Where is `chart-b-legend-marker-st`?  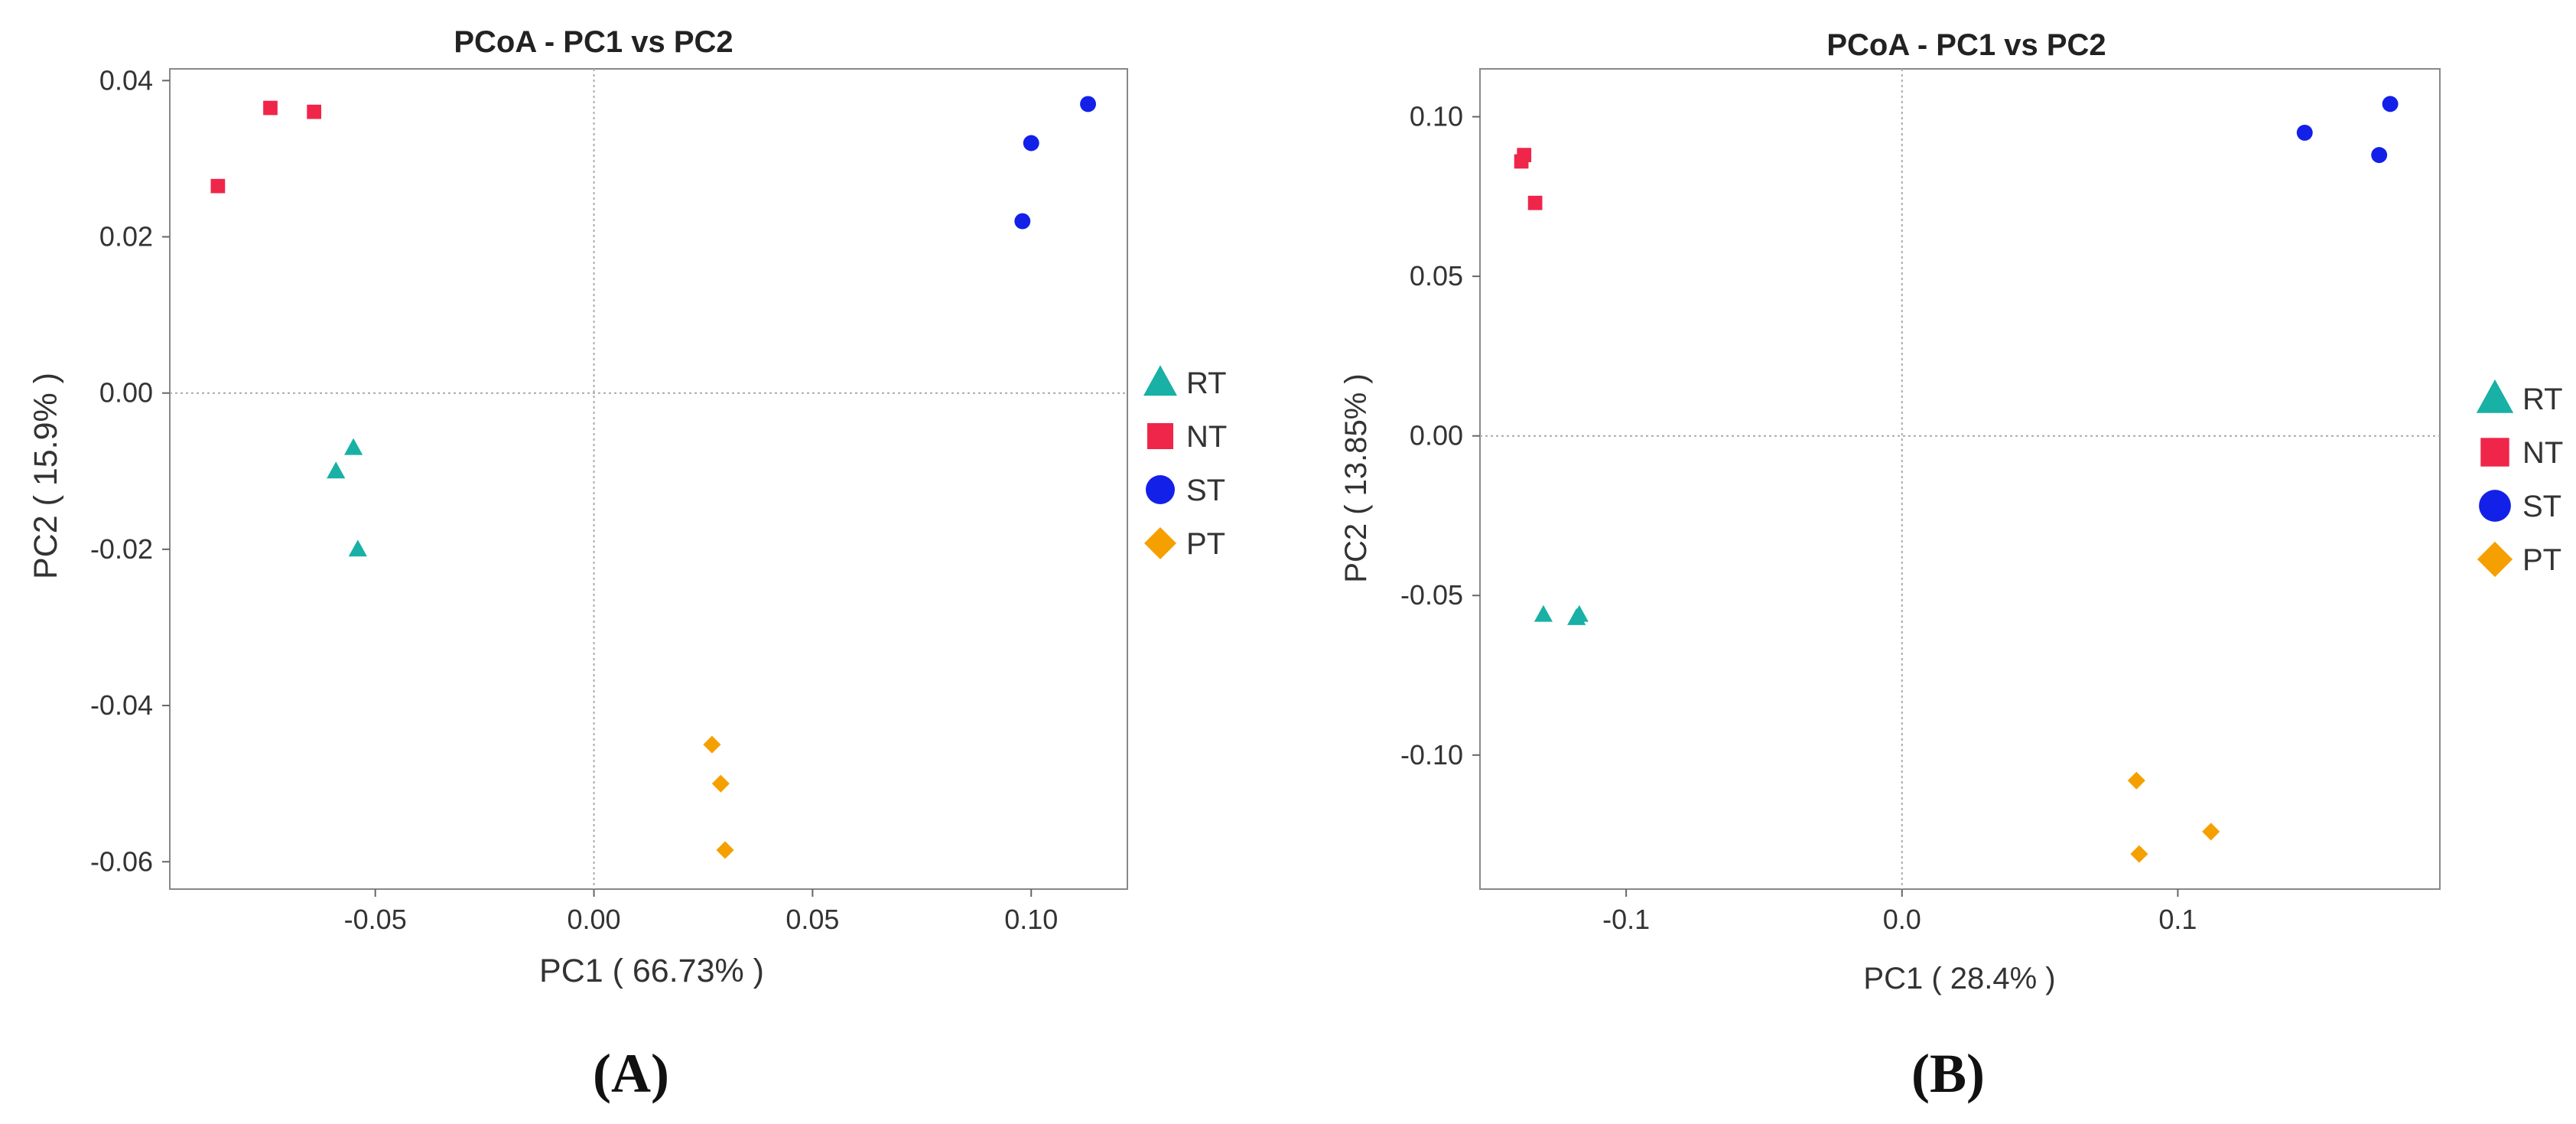
chart-b-legend-marker-st is located at coordinates (2495, 506).